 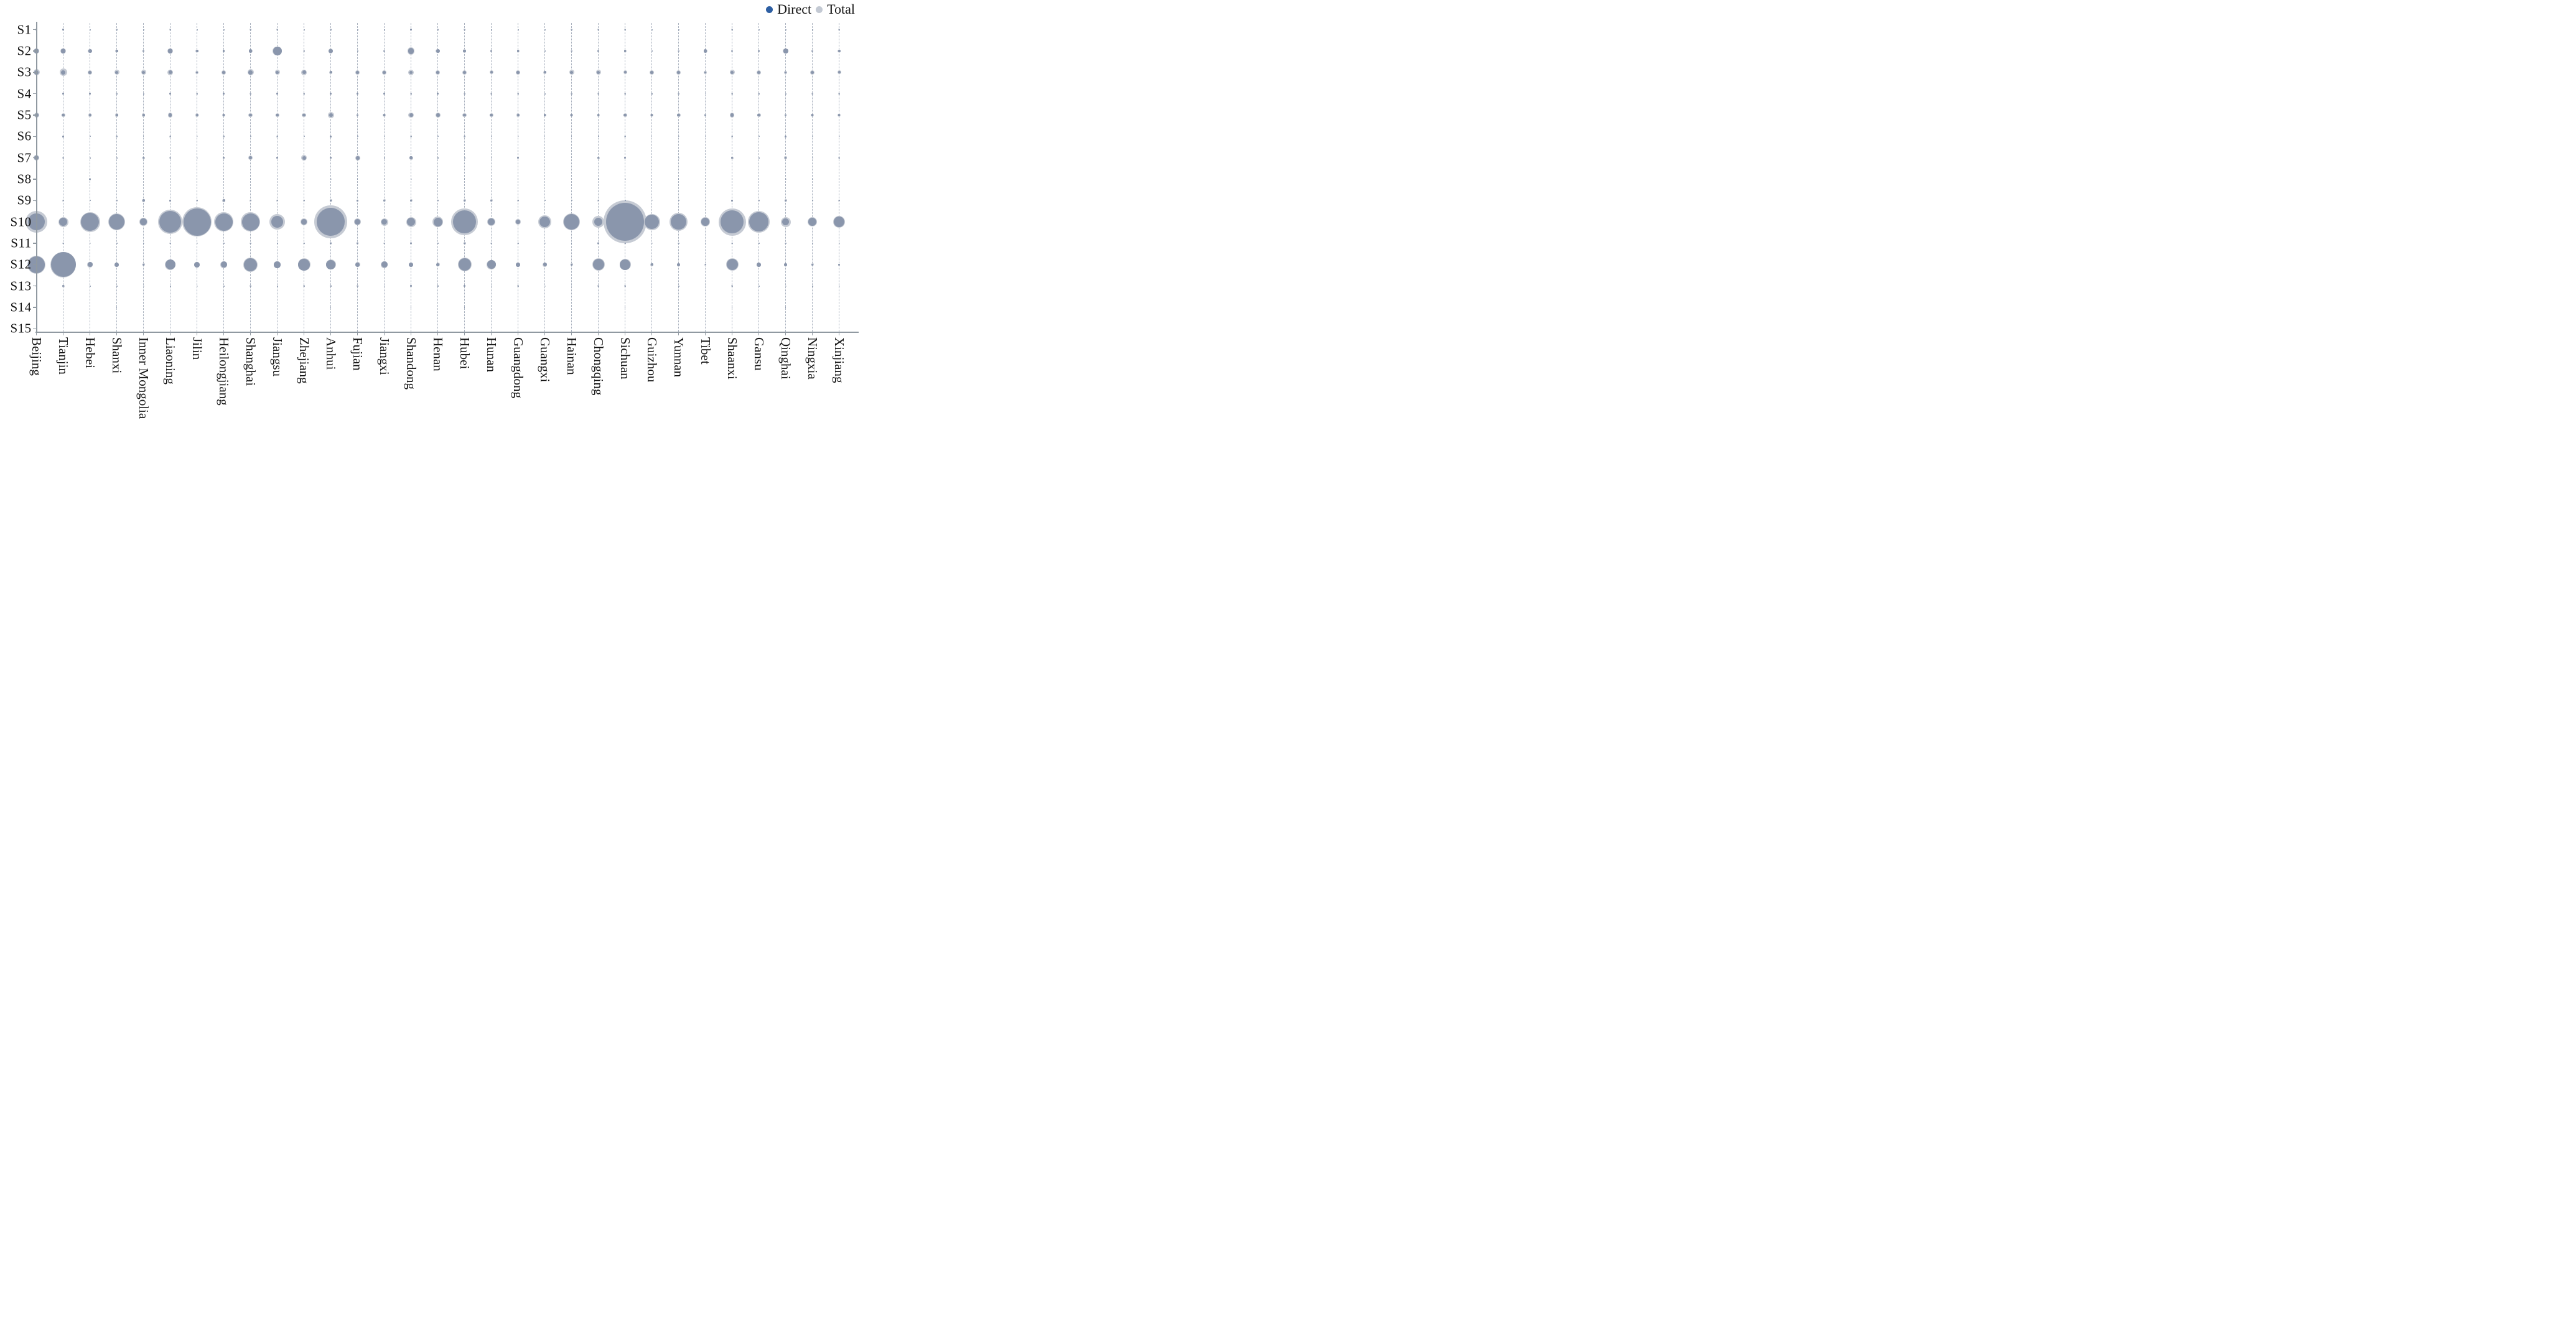 I want to click on y-label-s15: S15, so click(x=21, y=328).